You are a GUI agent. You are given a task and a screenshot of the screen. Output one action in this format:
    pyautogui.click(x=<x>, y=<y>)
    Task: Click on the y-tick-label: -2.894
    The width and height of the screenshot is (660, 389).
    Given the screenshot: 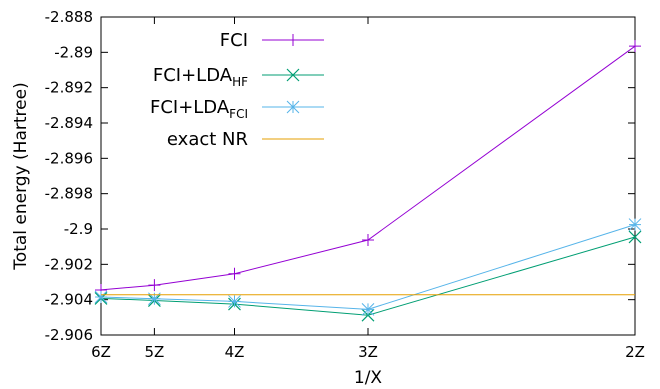 What is the action you would take?
    pyautogui.click(x=69, y=123)
    